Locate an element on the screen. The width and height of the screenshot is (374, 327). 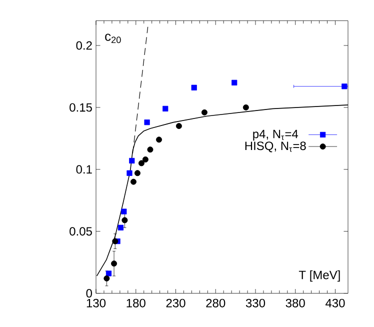
y-tick-label: 0.2 is located at coordinates (84, 45).